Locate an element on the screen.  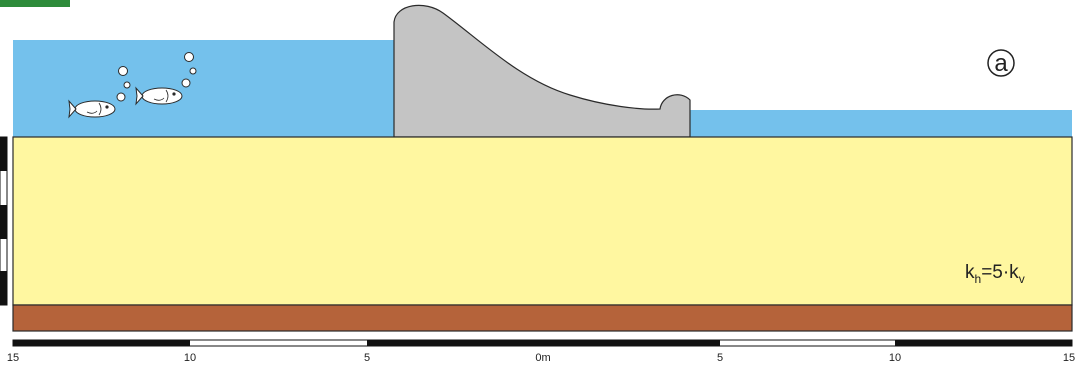
panel-label: a is located at coordinates (1001, 63).